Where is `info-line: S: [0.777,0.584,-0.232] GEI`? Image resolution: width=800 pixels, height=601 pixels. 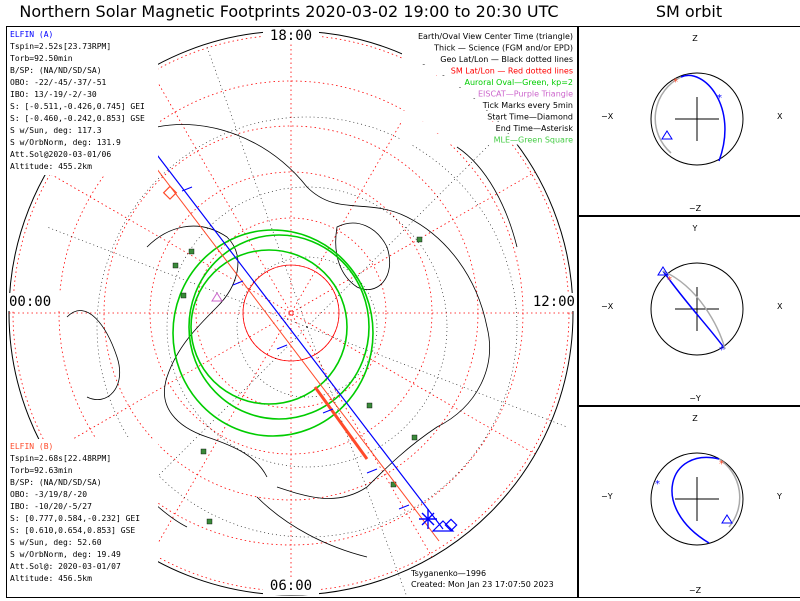 info-line: S: [0.777,0.584,-0.232] GEI is located at coordinates (75, 518).